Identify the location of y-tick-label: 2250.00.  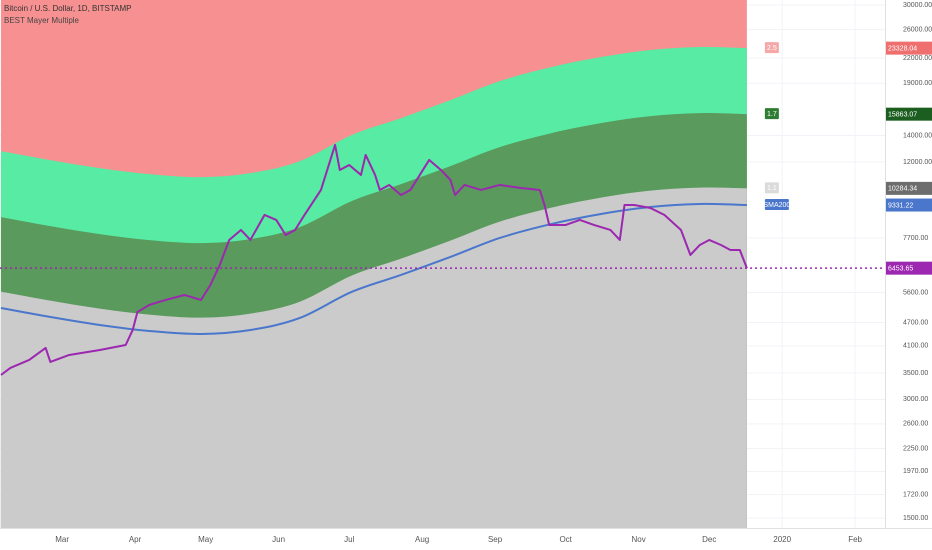
(915, 448).